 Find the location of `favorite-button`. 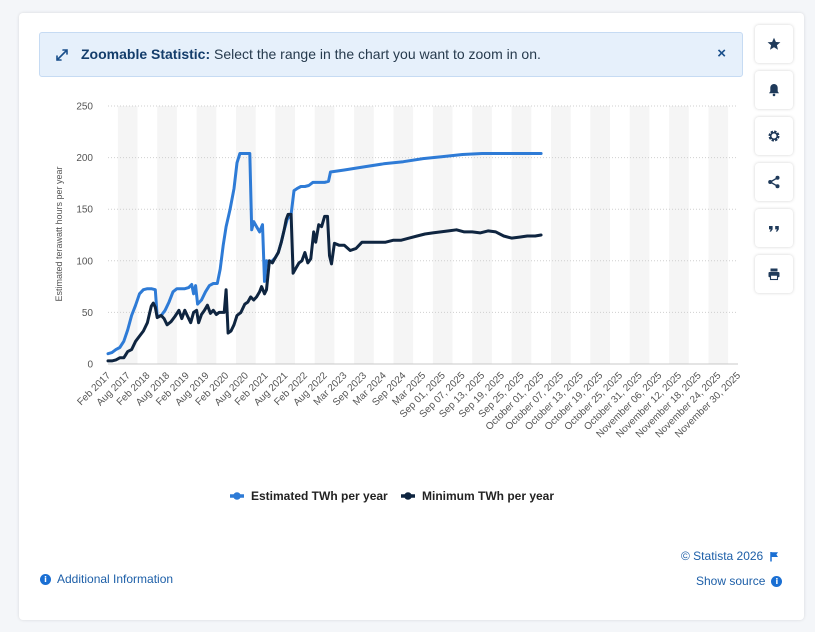

favorite-button is located at coordinates (774, 44).